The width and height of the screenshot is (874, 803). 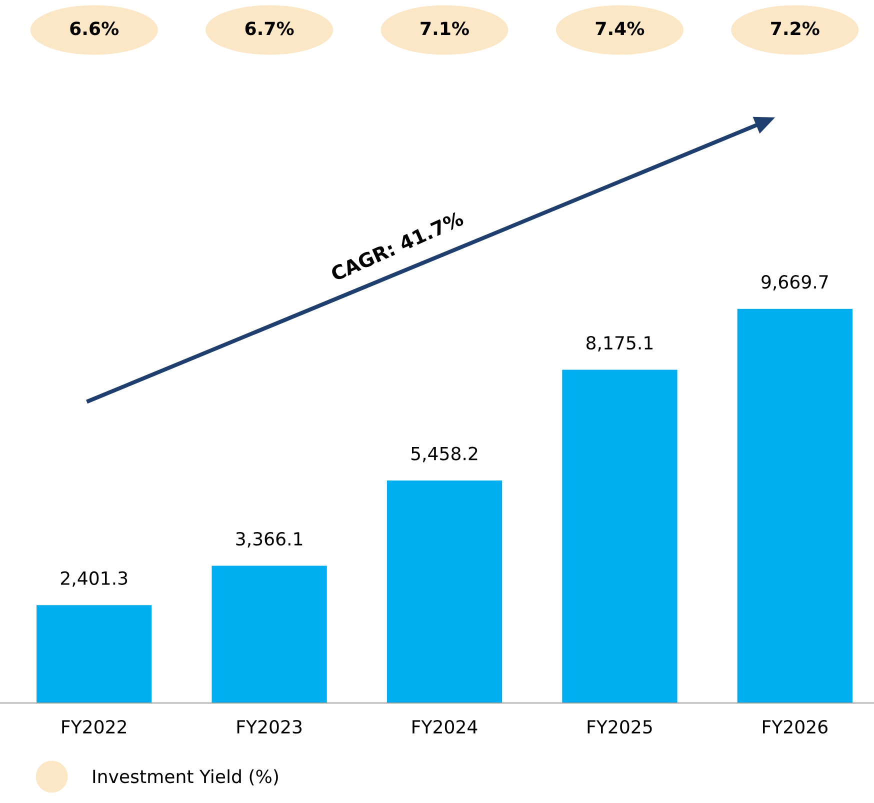 What do you see at coordinates (94, 727) in the screenshot?
I see `x-tick-label: FY2022` at bounding box center [94, 727].